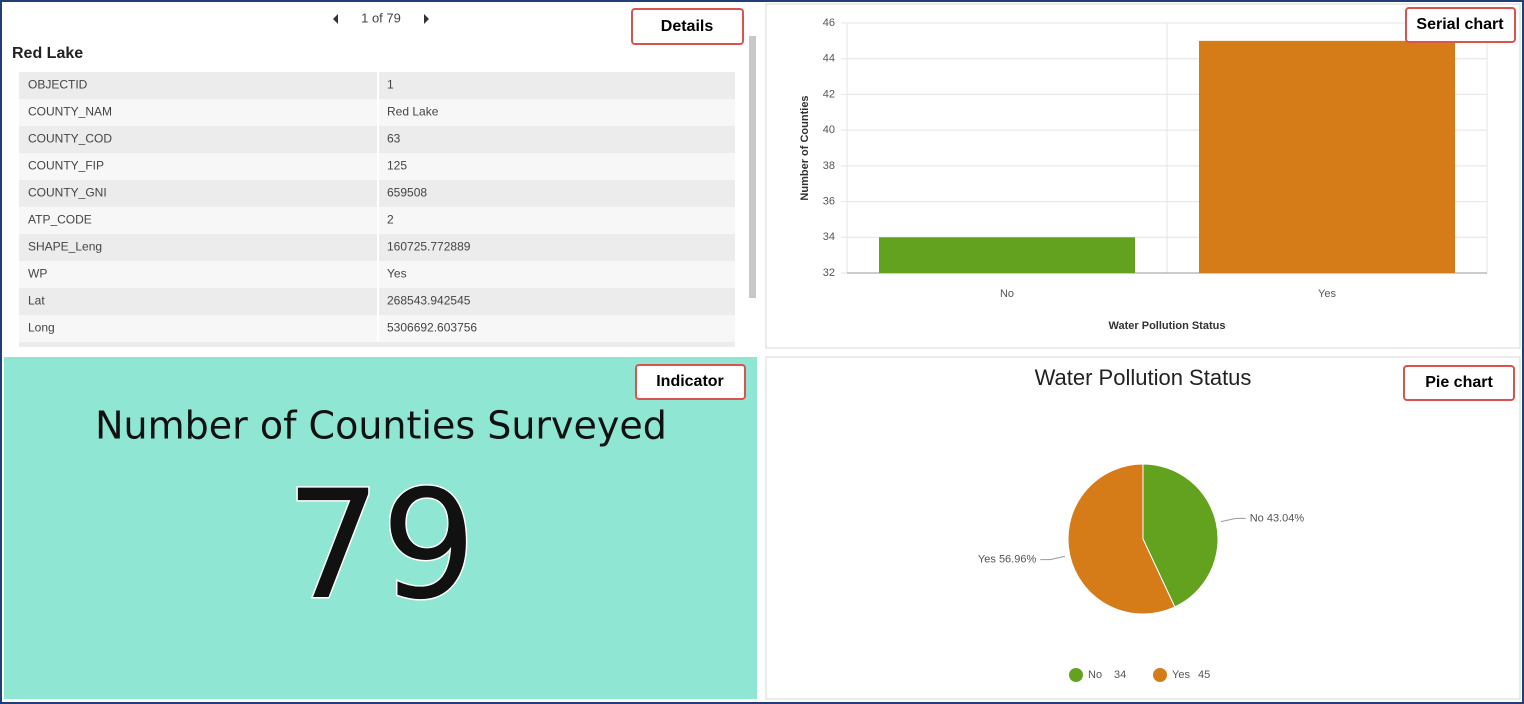 This screenshot has height=704, width=1524. Describe the element at coordinates (1167, 326) in the screenshot. I see `x-axis-label: Water Pollution Status` at that location.